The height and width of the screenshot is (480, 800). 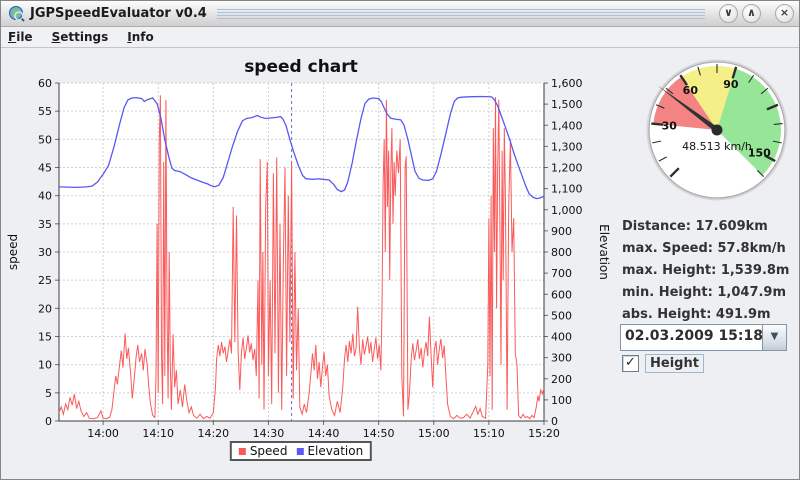 What do you see at coordinates (693, 336) in the screenshot?
I see `date-time-value: 02.03.2009 15:18:25` at bounding box center [693, 336].